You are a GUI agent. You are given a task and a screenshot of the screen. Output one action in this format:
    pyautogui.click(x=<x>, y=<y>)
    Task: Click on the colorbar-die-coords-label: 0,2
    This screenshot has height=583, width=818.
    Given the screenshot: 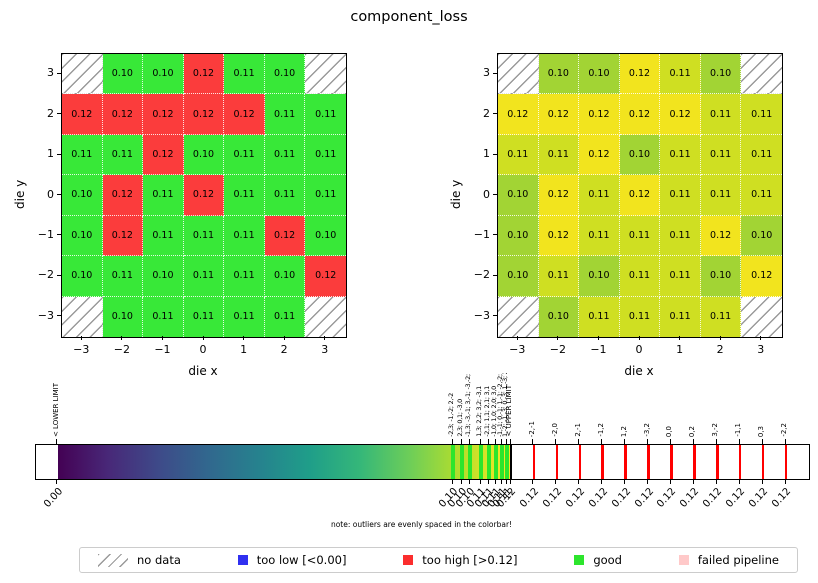 What is the action you would take?
    pyautogui.click(x=692, y=431)
    